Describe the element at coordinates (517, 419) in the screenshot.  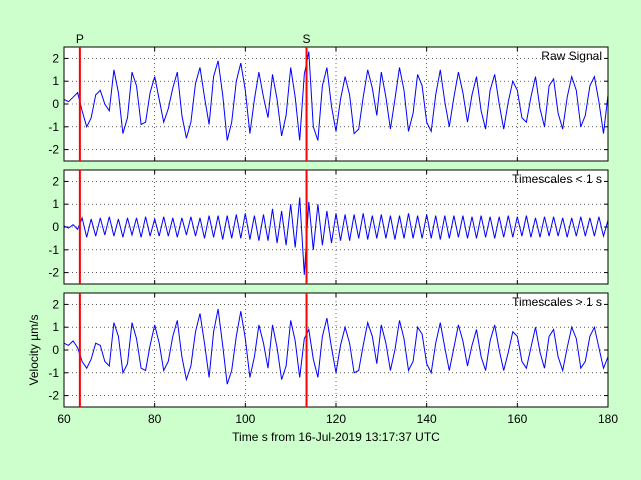
I see `x-tick-label: 160` at that location.